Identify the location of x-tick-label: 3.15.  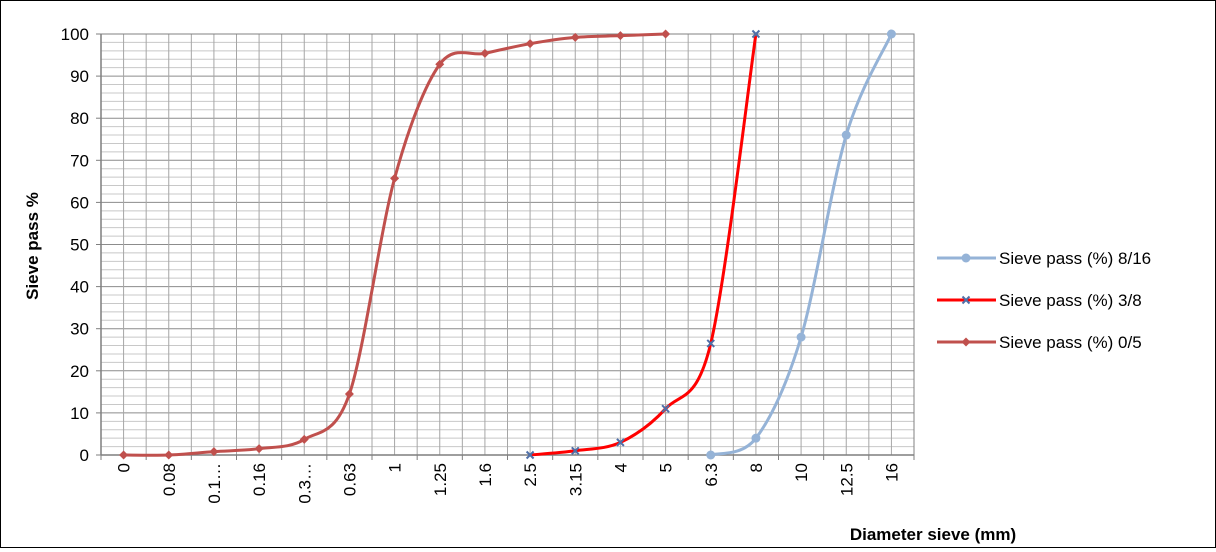
(575, 479).